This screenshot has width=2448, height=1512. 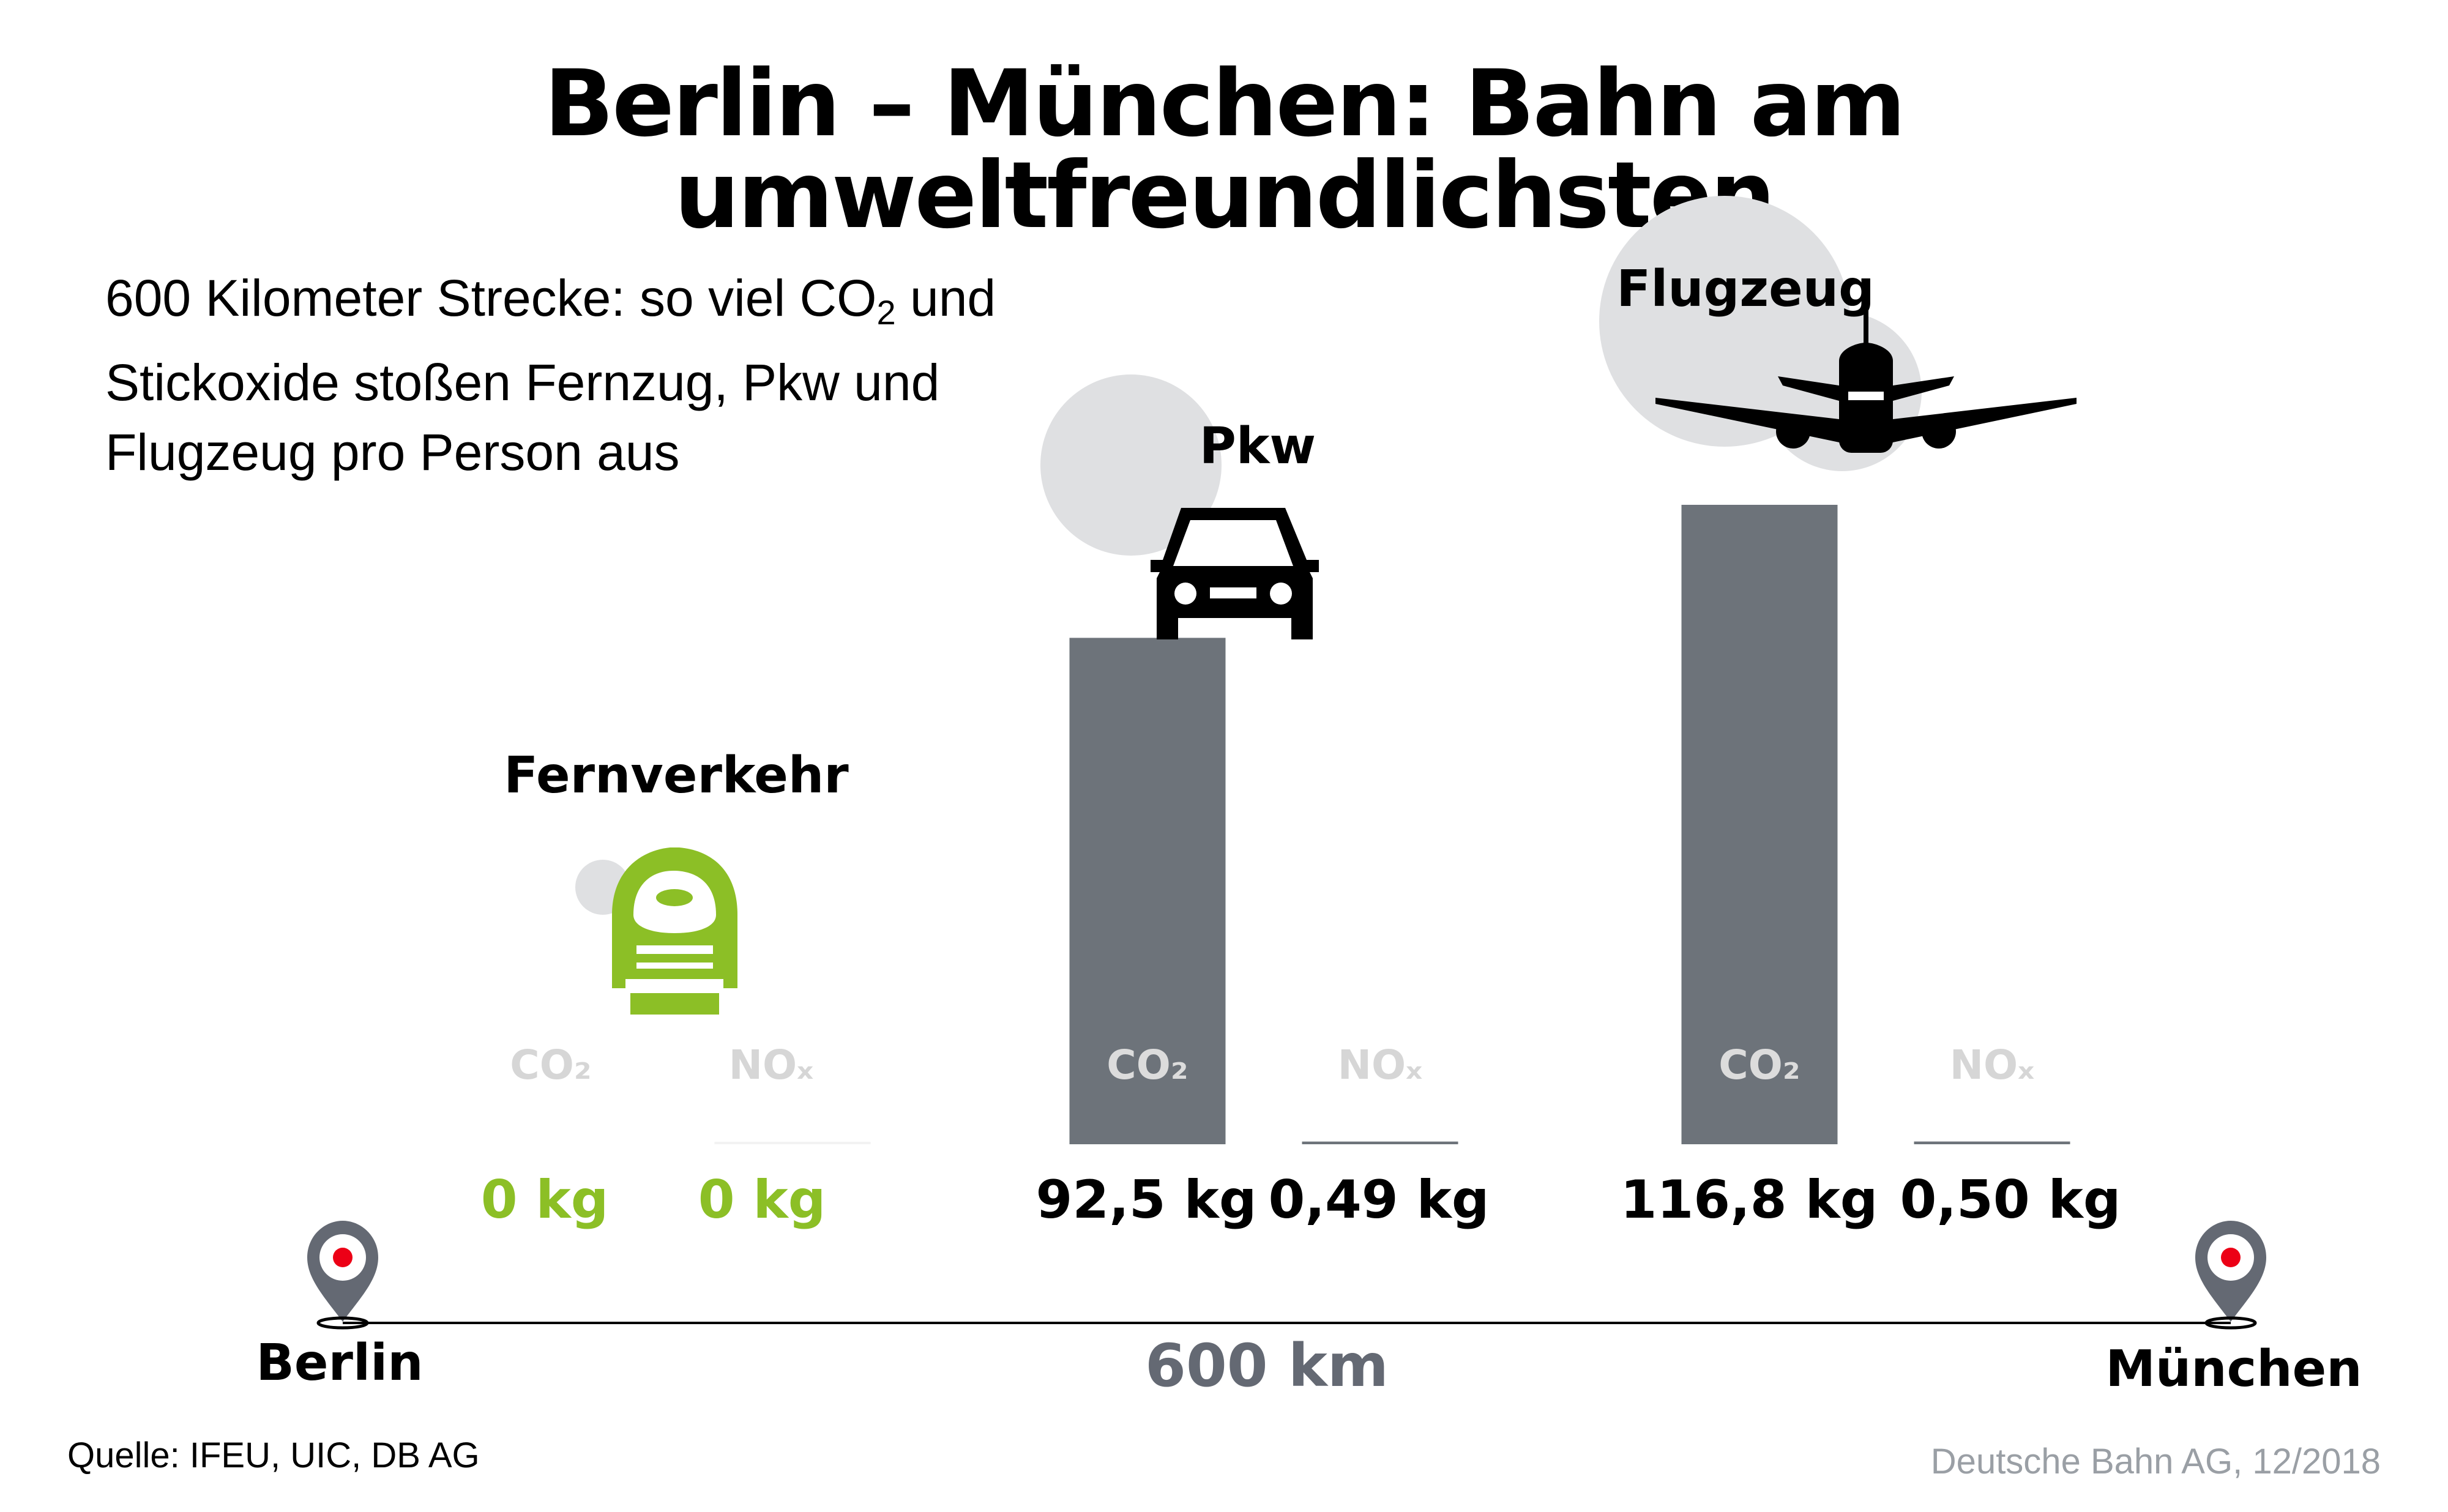 I want to click on series-tag-co2-flugzeug: CO₂, so click(x=1759, y=1065).